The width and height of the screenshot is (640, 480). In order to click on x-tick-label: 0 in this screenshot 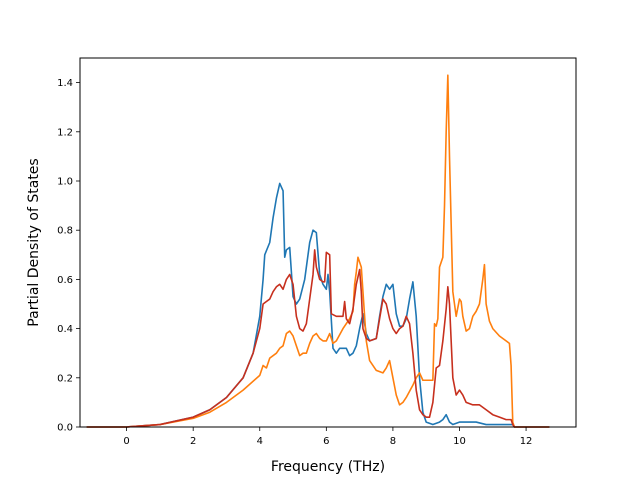, I will do `click(126, 441)`.